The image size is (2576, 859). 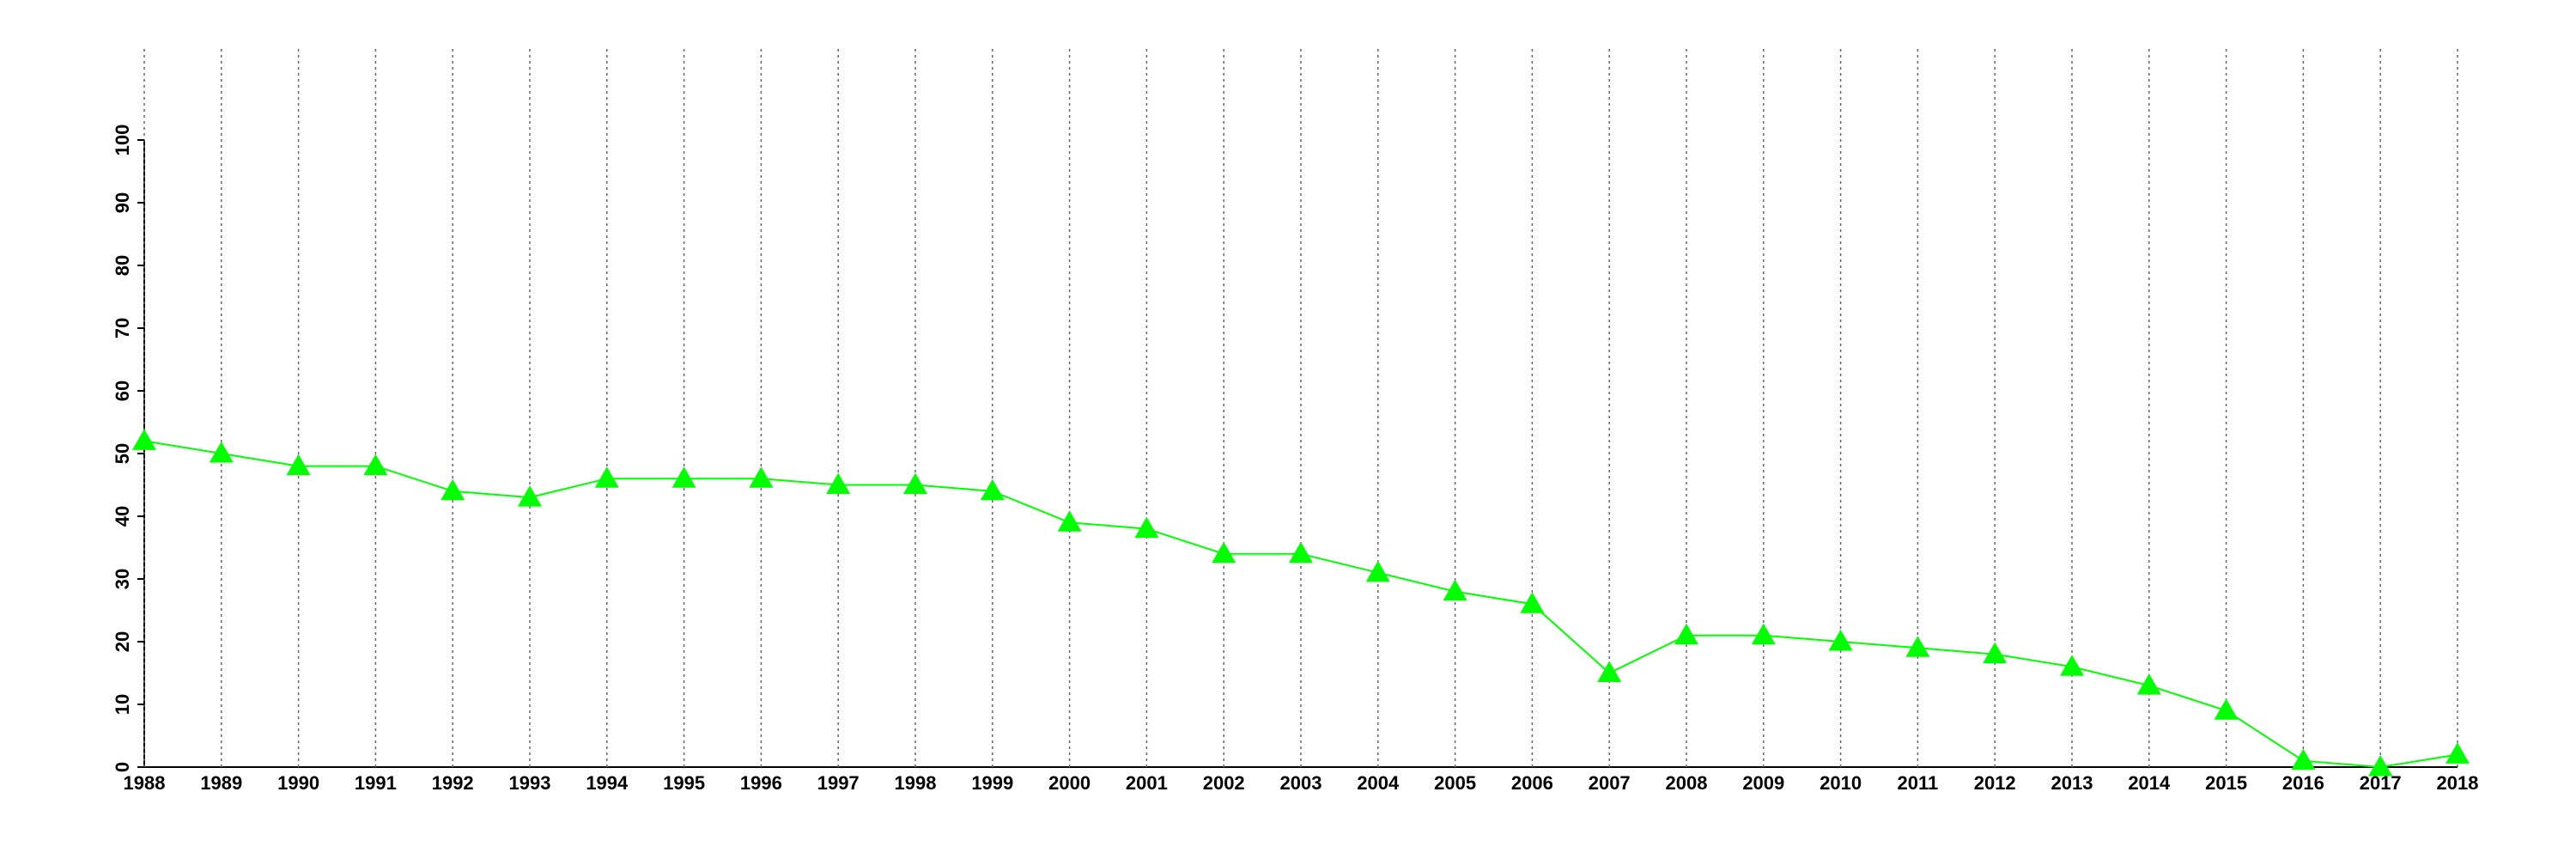 I want to click on x-tick-label: 2014, so click(x=2149, y=783).